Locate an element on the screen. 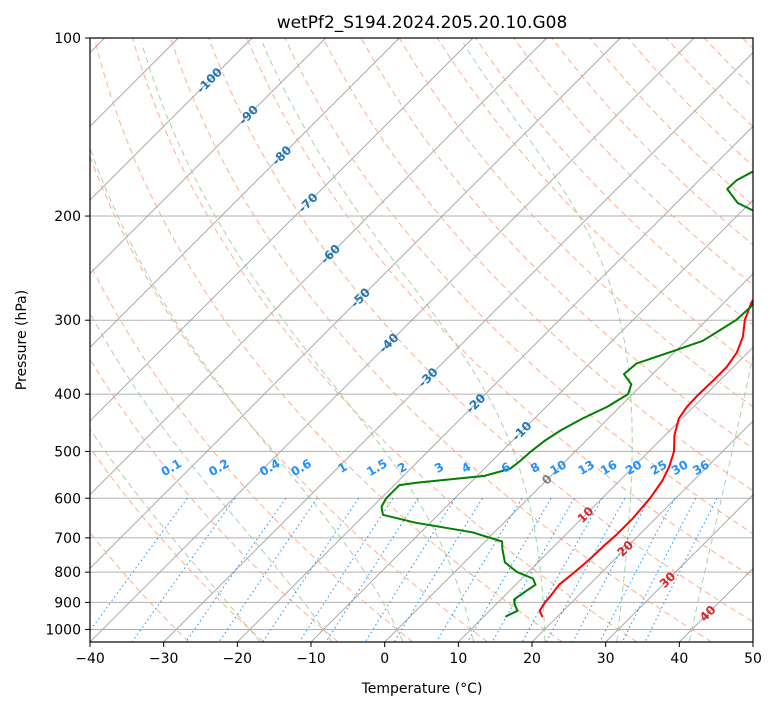 The width and height of the screenshot is (775, 708). y-tick-label: 1000 is located at coordinates (63, 630).